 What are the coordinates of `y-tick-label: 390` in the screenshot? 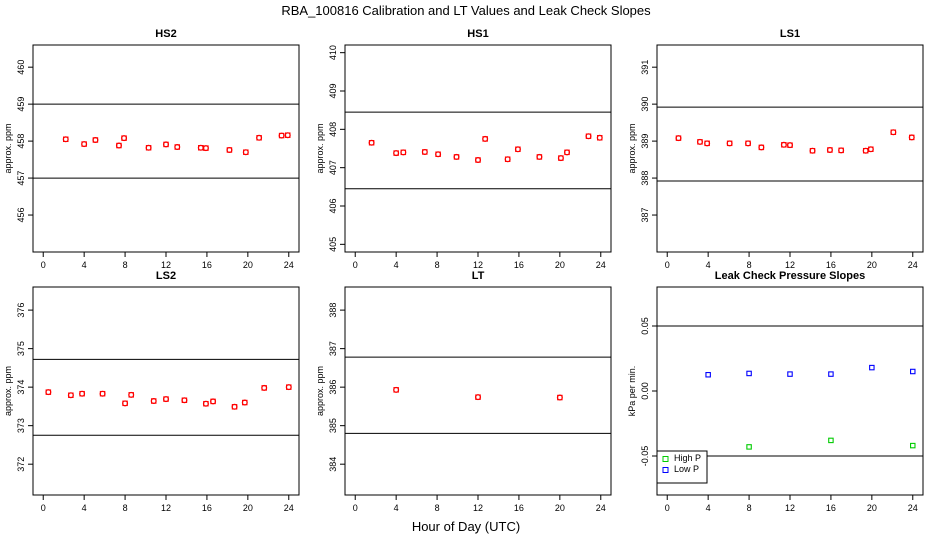 It's located at (645, 104).